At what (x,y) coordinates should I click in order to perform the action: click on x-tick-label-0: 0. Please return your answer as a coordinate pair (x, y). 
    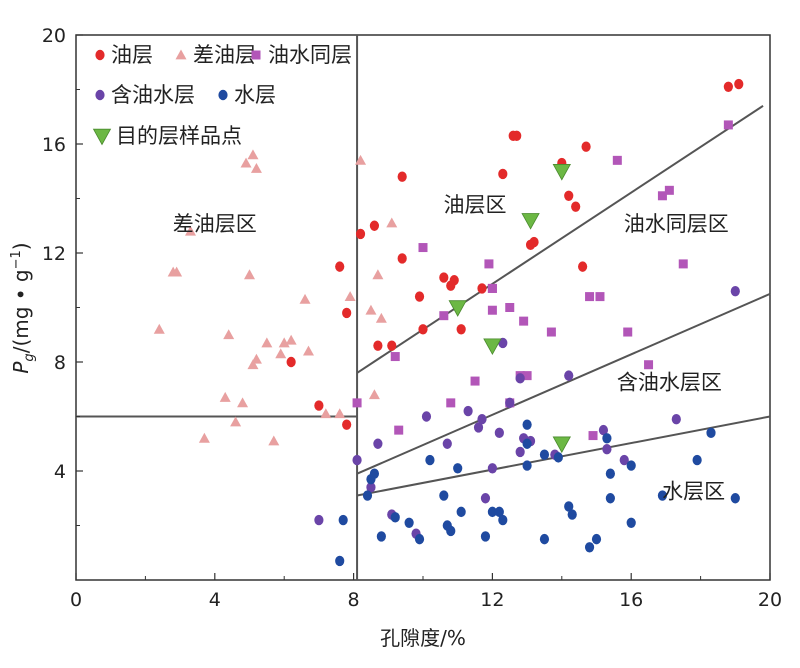
    Looking at the image, I should click on (76, 600).